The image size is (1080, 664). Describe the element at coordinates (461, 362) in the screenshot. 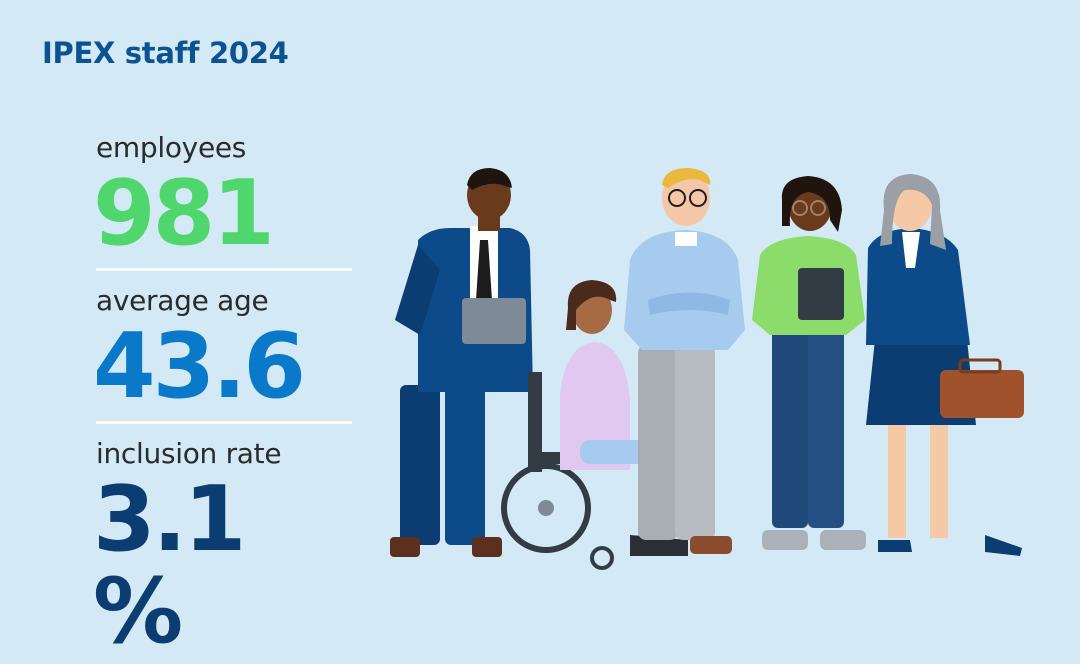

I see `man-in-navy-suit-figure` at that location.